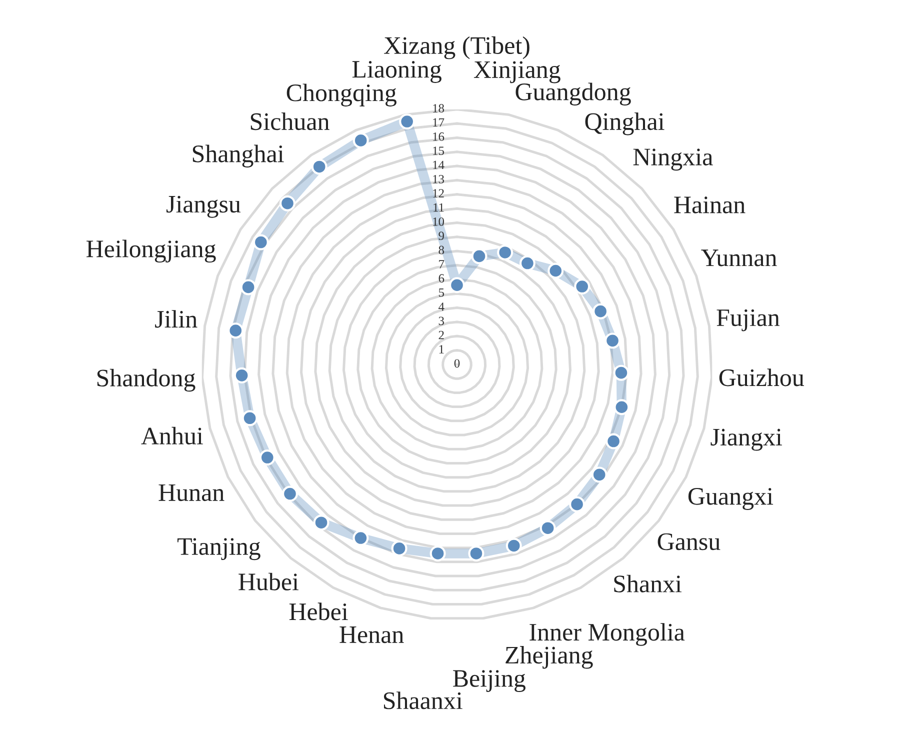 The image size is (914, 729). What do you see at coordinates (423, 701) in the screenshot?
I see `spoke-label: Shaanxi` at bounding box center [423, 701].